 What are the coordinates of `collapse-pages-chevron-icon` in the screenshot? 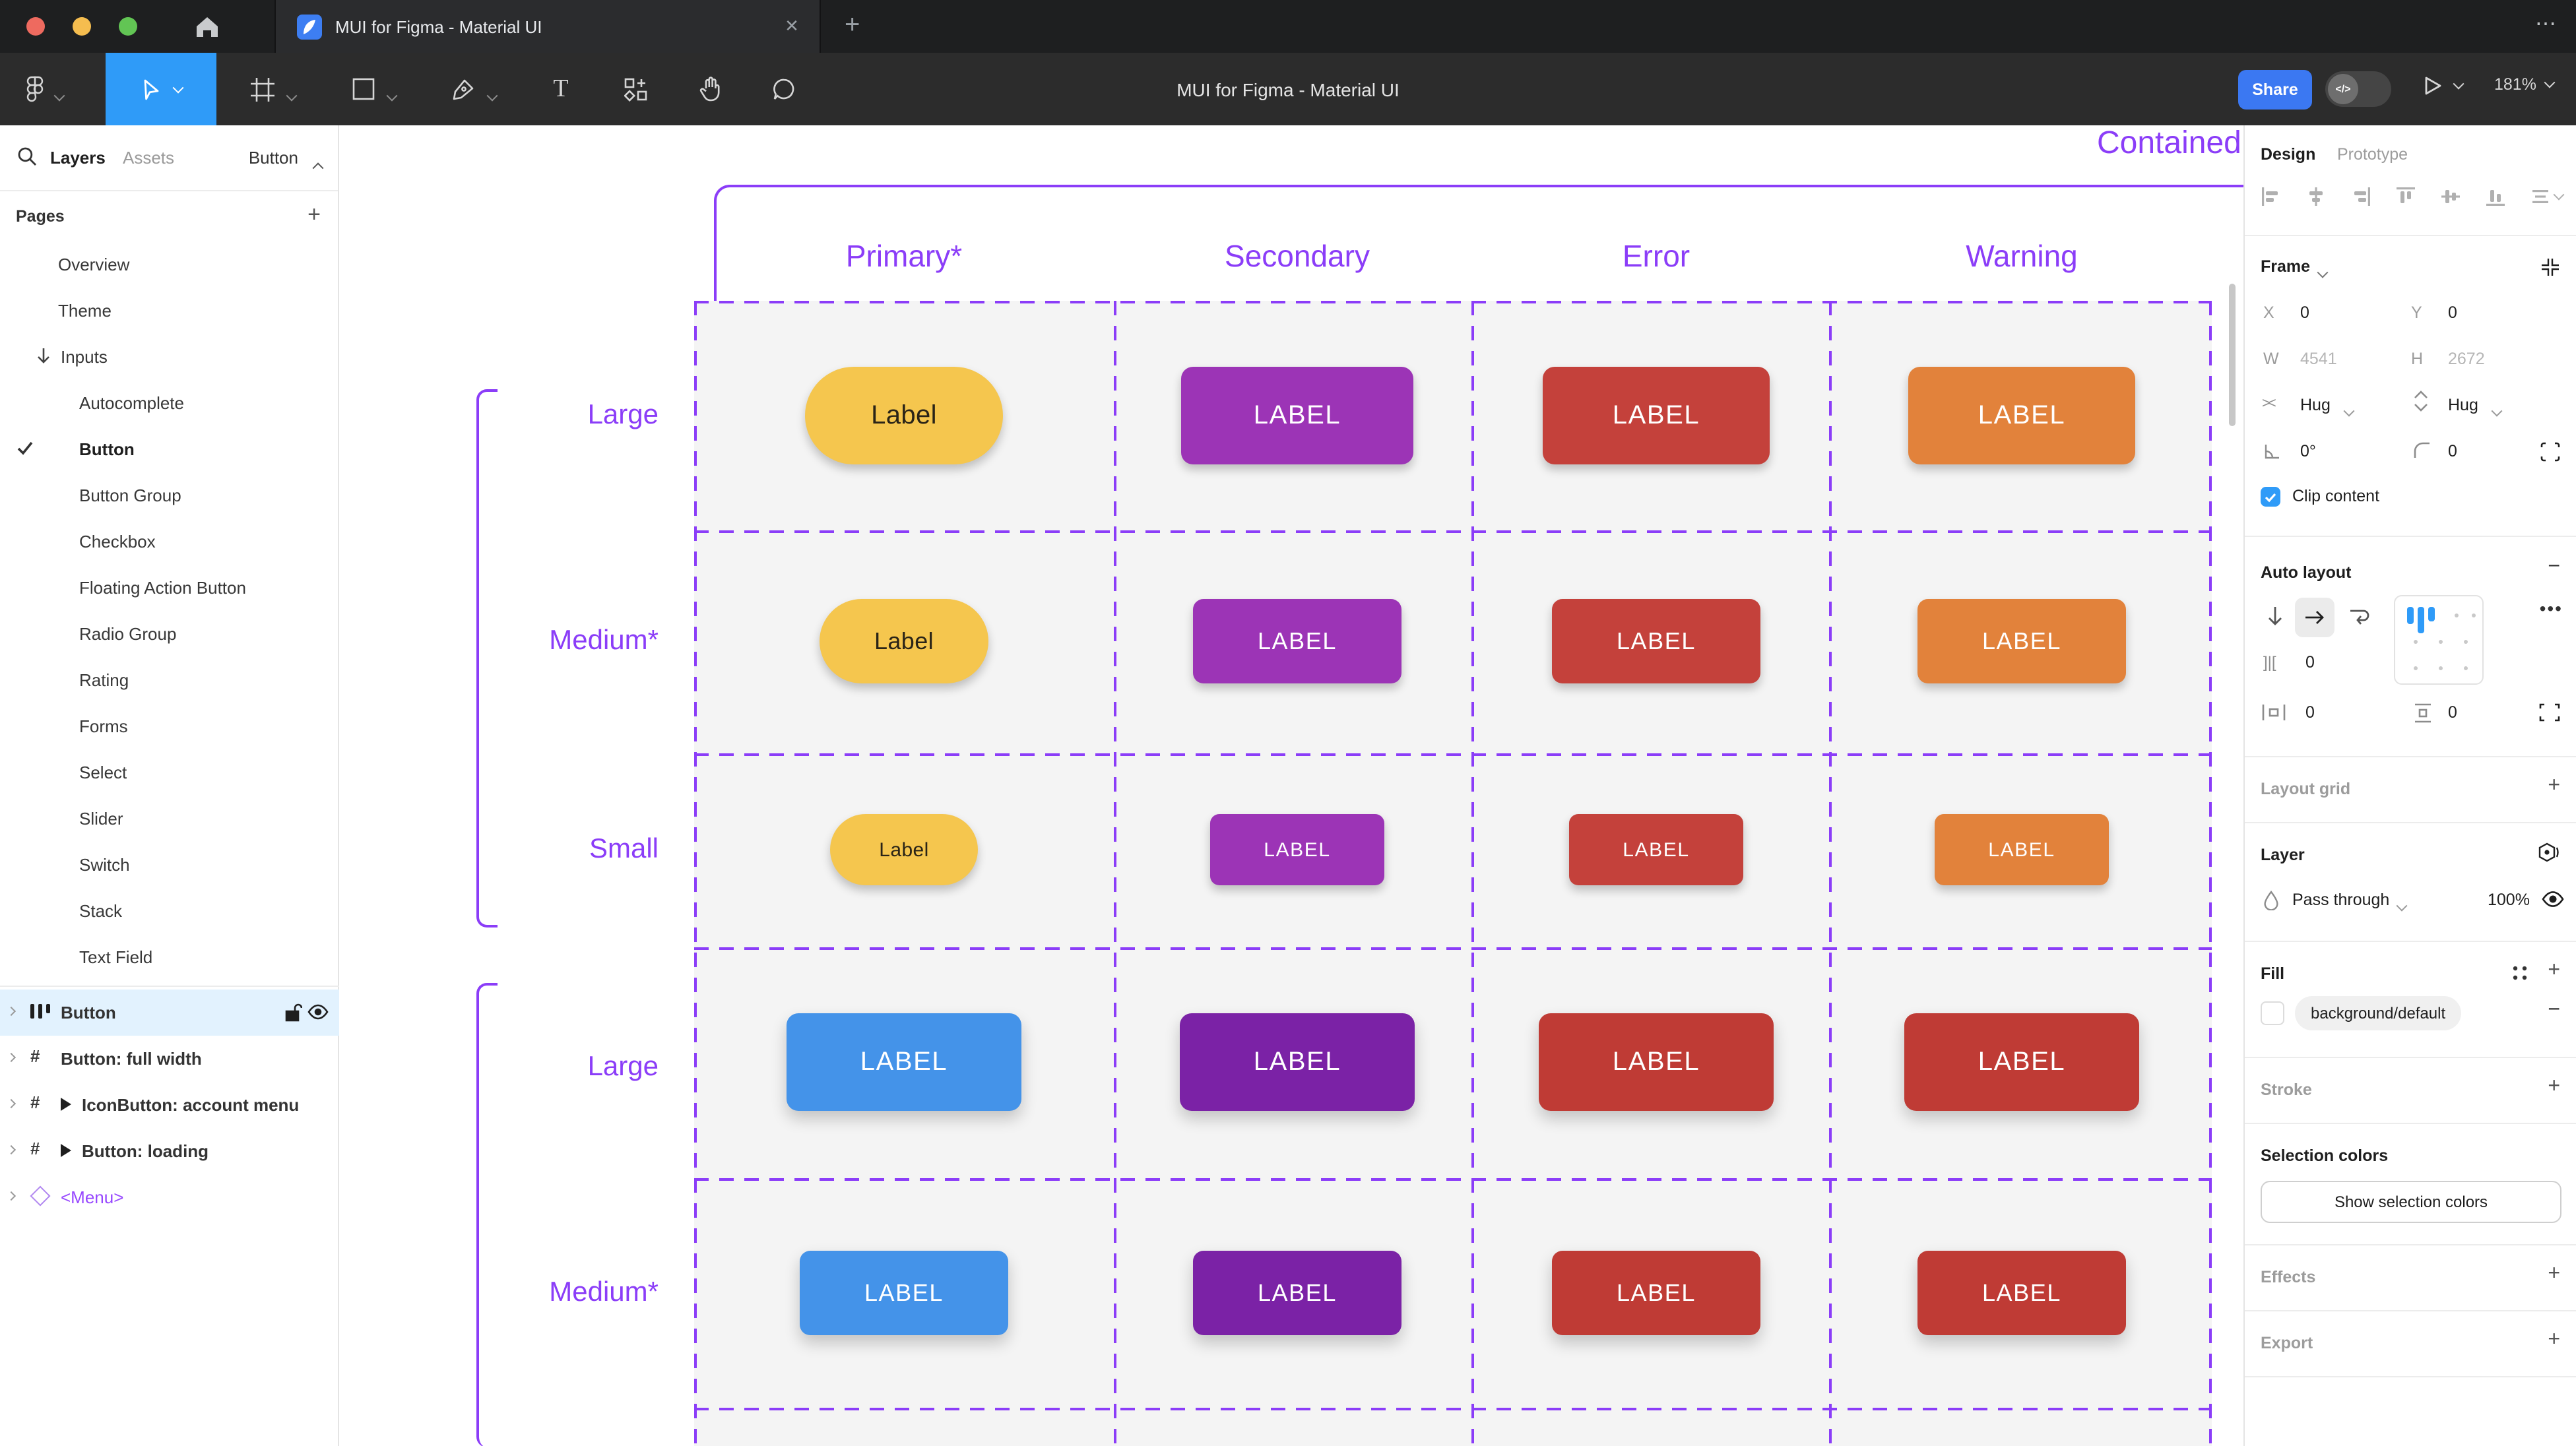 It's located at (318, 165).